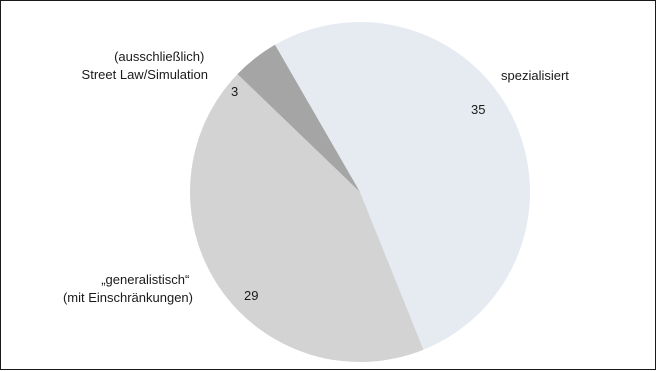 This screenshot has height=371, width=656. What do you see at coordinates (145, 65) in the screenshot?
I see `label-streetlaw: (ausschließlich) Street Law/Simulation` at bounding box center [145, 65].